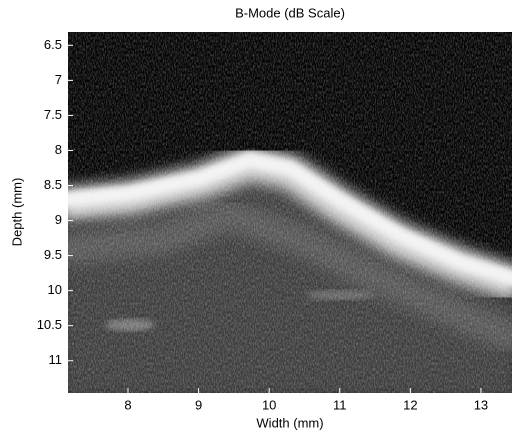 The width and height of the screenshot is (512, 442). What do you see at coordinates (53, 44) in the screenshot?
I see `y-tick-label: 6.5` at bounding box center [53, 44].